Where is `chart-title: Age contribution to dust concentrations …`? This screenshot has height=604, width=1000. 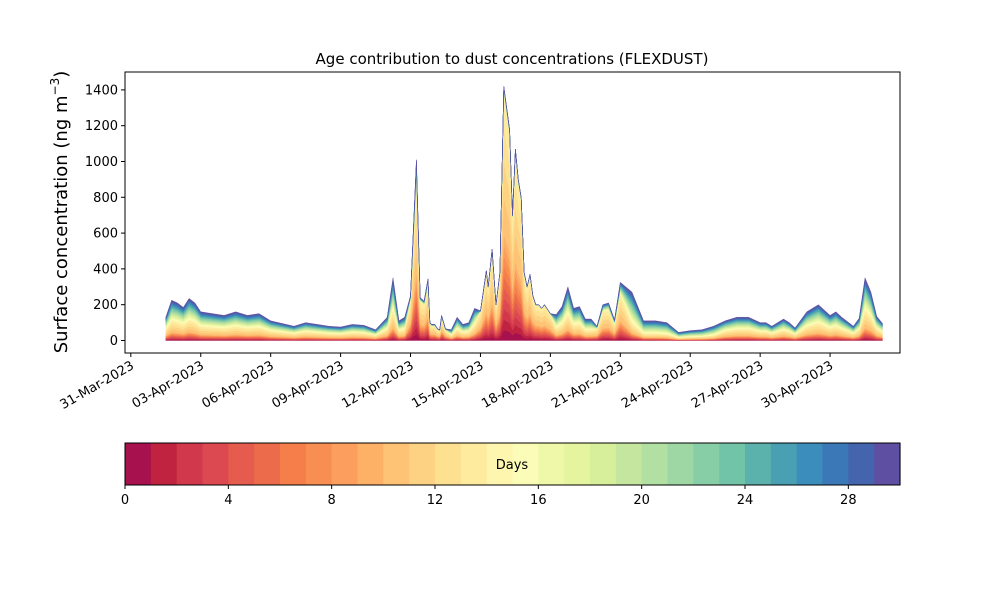
chart-title: Age contribution to dust concentrations … is located at coordinates (512, 59).